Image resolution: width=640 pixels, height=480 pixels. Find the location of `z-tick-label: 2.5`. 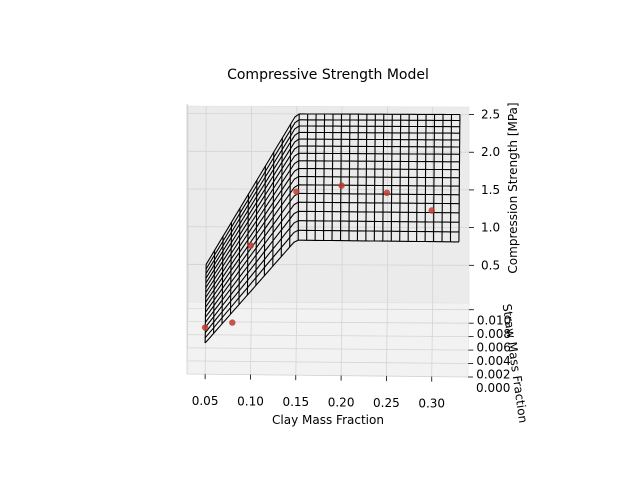

z-tick-label: 2.5 is located at coordinates (490, 115).